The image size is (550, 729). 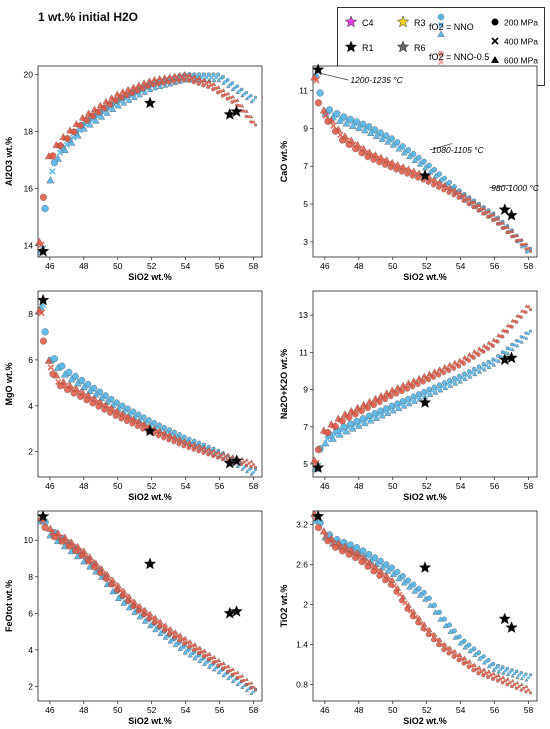 I want to click on x-axis-label: SiO2 wt.%, so click(x=425, y=277).